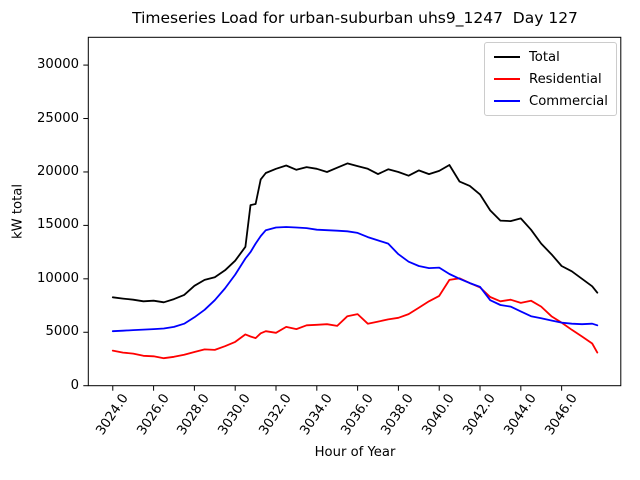 The image size is (640, 480). What do you see at coordinates (58, 225) in the screenshot?
I see `y-tick-label: 15000` at bounding box center [58, 225].